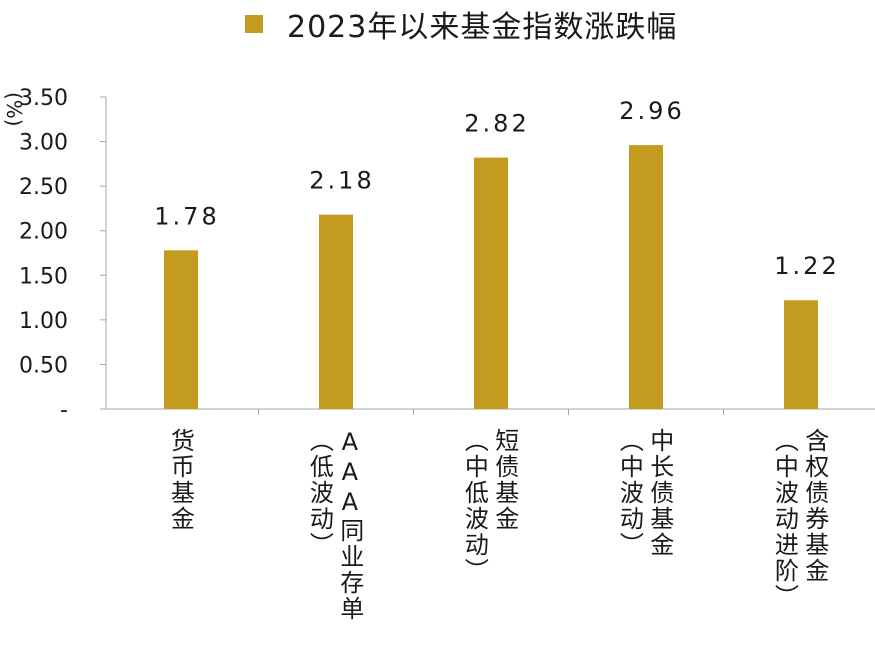 The image size is (875, 650). What do you see at coordinates (659, 493) in the screenshot?
I see `x-tick-label-line: 中长债基金` at bounding box center [659, 493].